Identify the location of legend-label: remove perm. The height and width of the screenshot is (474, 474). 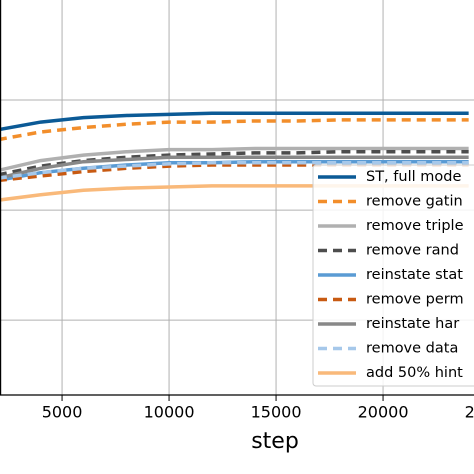
(415, 300).